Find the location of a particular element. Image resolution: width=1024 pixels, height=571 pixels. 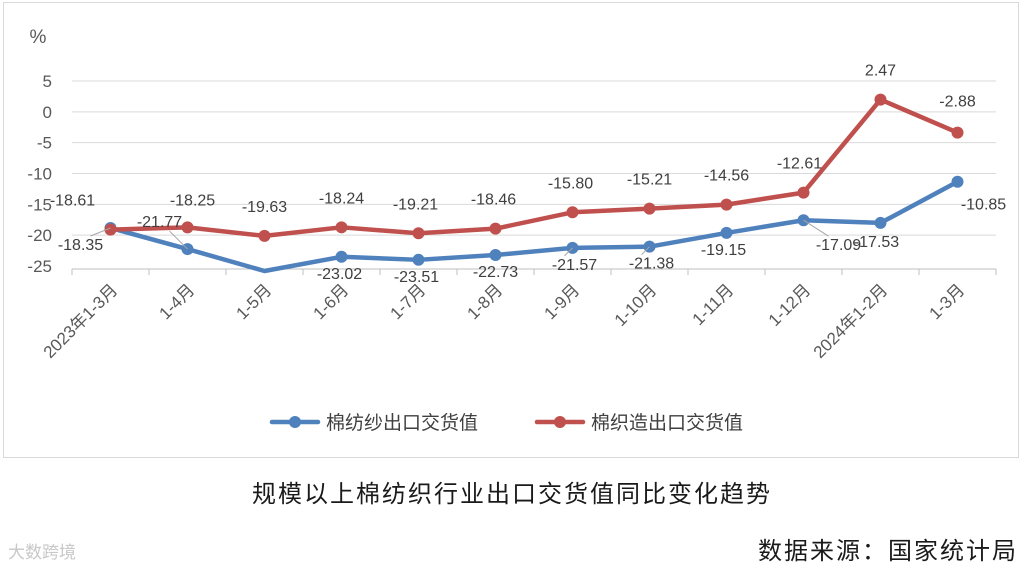

x-tick-label: 1-12月 is located at coordinates (790, 305).